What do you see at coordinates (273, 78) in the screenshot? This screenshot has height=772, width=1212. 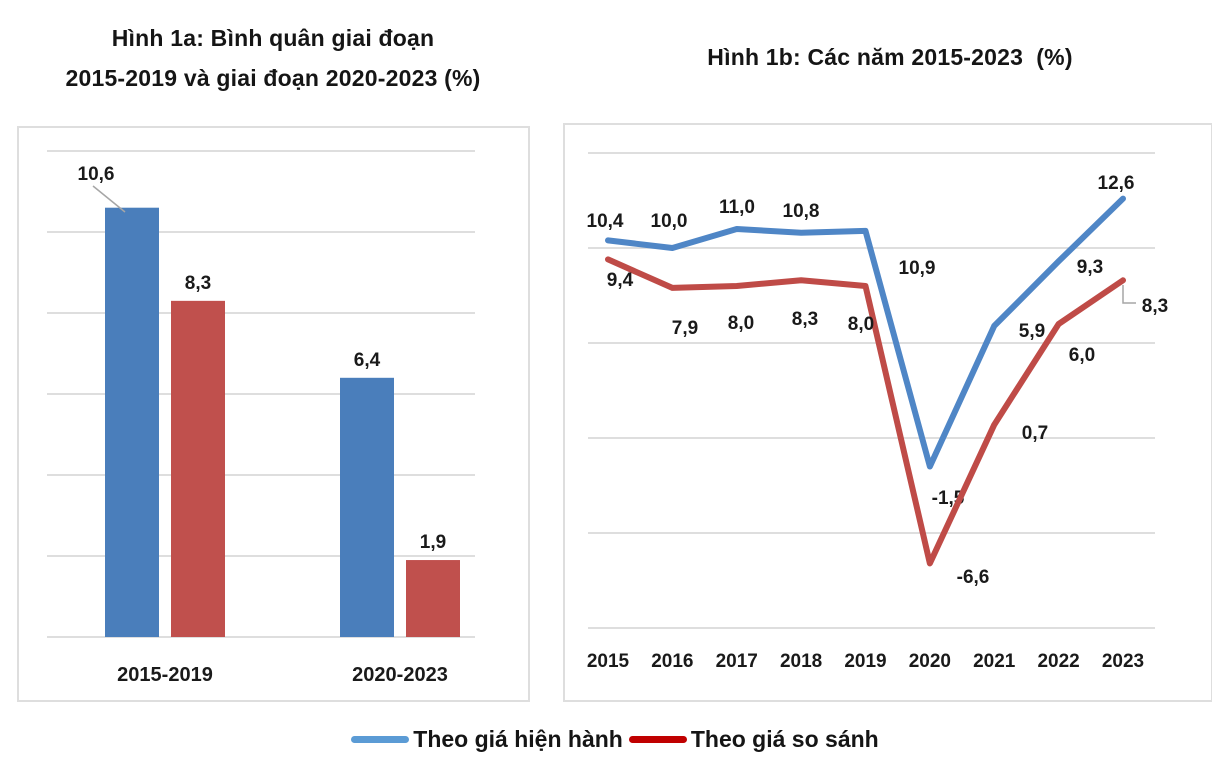 I see `bar-chart-title-line2: 2015-2019 và giai đoạn 2020-2023 (%)` at bounding box center [273, 78].